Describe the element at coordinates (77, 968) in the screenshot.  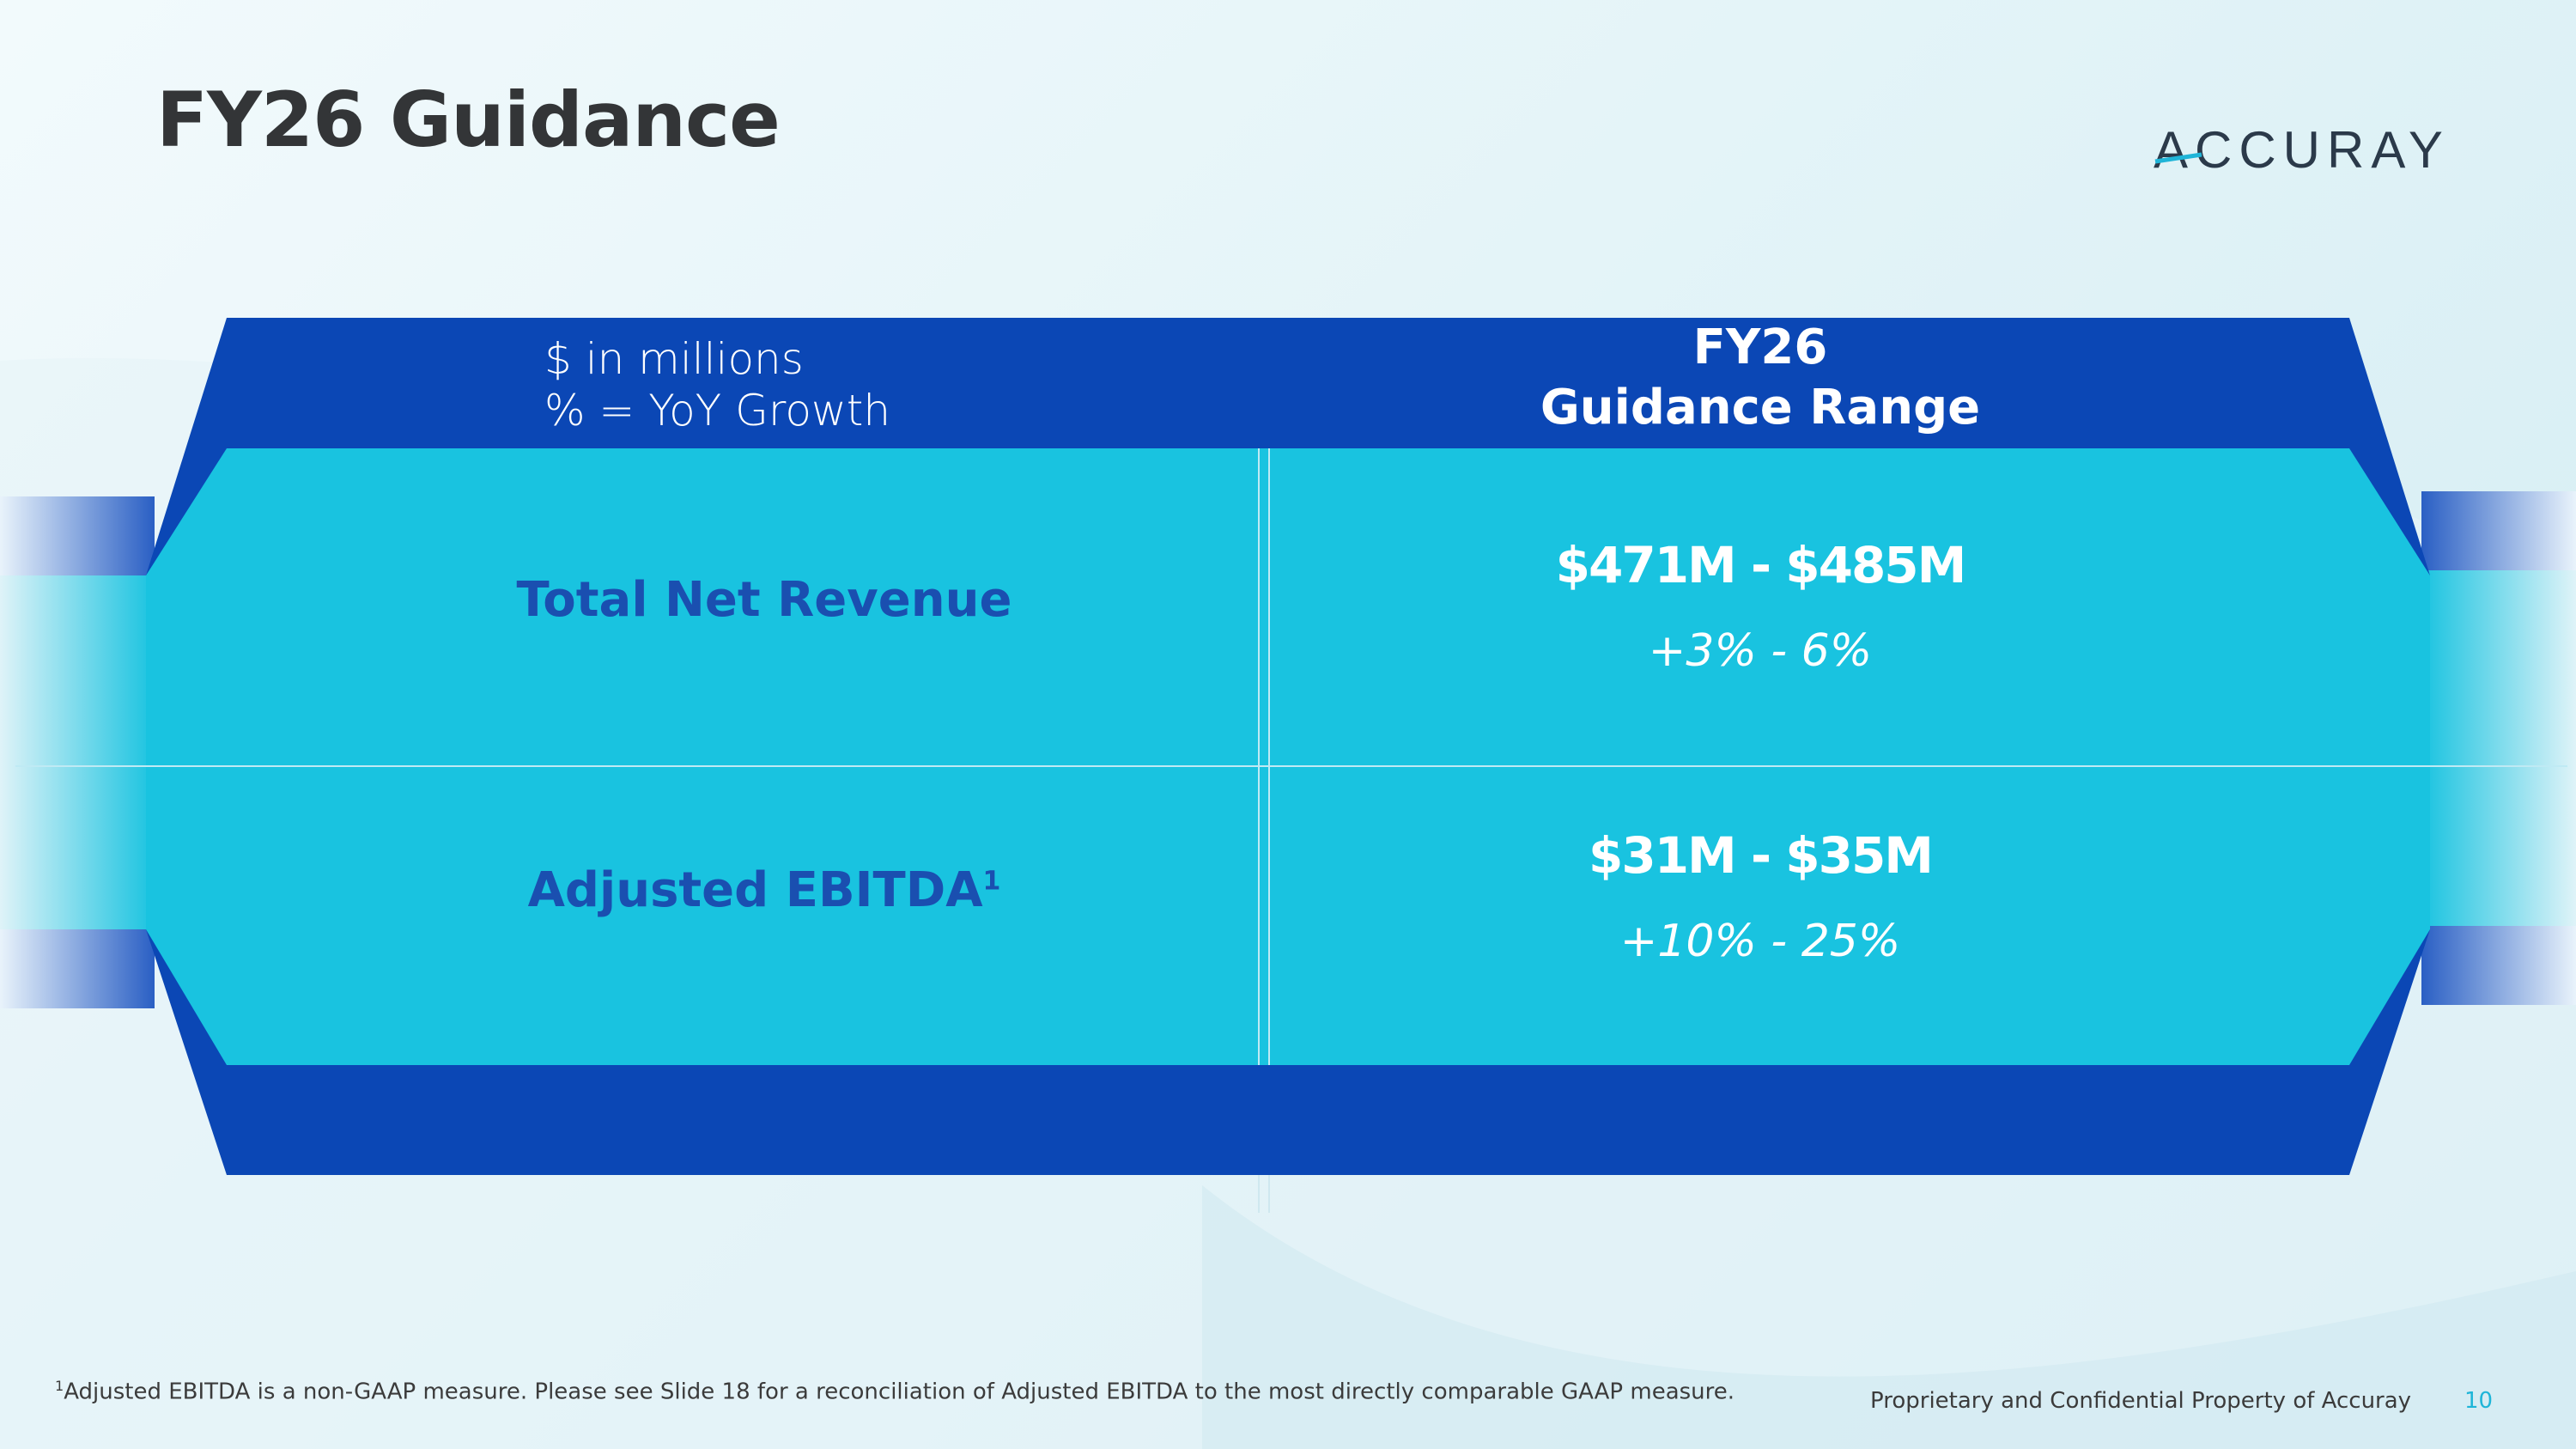
I see `left-stub-bottom` at that location.